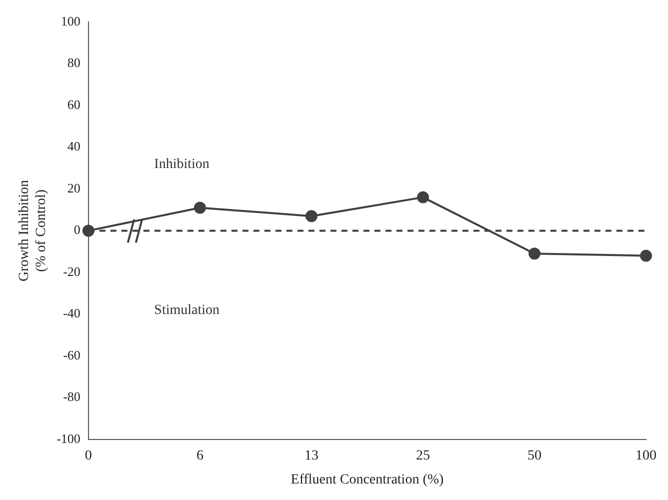  What do you see at coordinates (646, 456) in the screenshot?
I see `x-tick-label: 100` at bounding box center [646, 456].